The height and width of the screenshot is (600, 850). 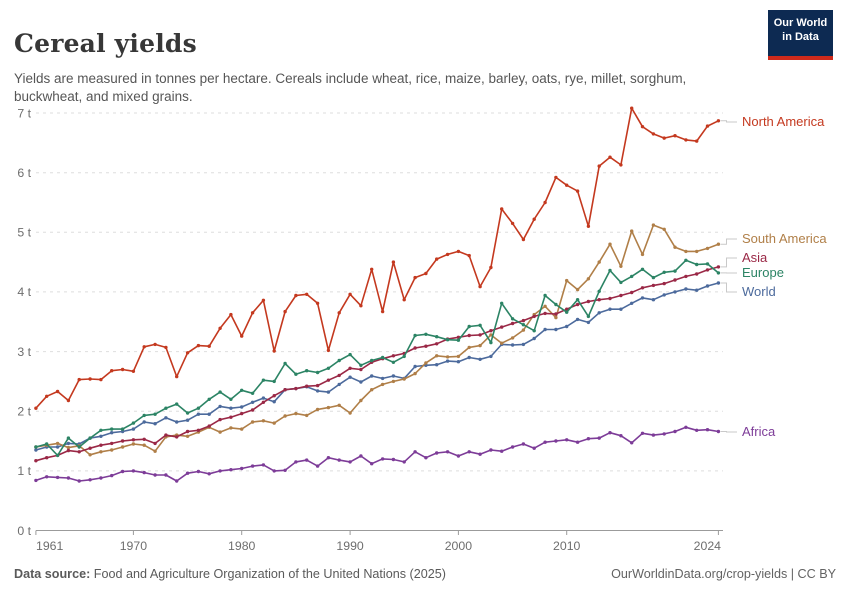 What do you see at coordinates (800, 35) in the screenshot?
I see `owid-logo: Our World in Data` at bounding box center [800, 35].